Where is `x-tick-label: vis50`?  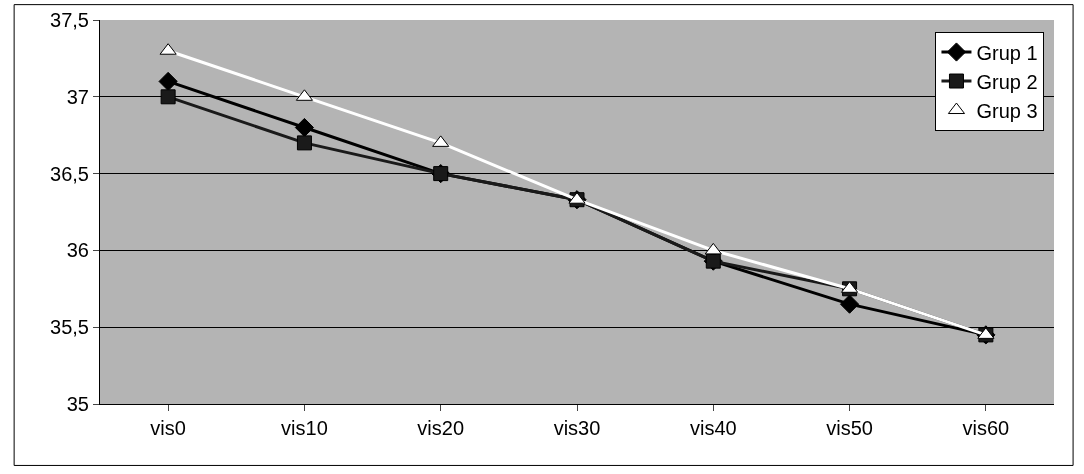 x-tick-label: vis50 is located at coordinates (849, 428).